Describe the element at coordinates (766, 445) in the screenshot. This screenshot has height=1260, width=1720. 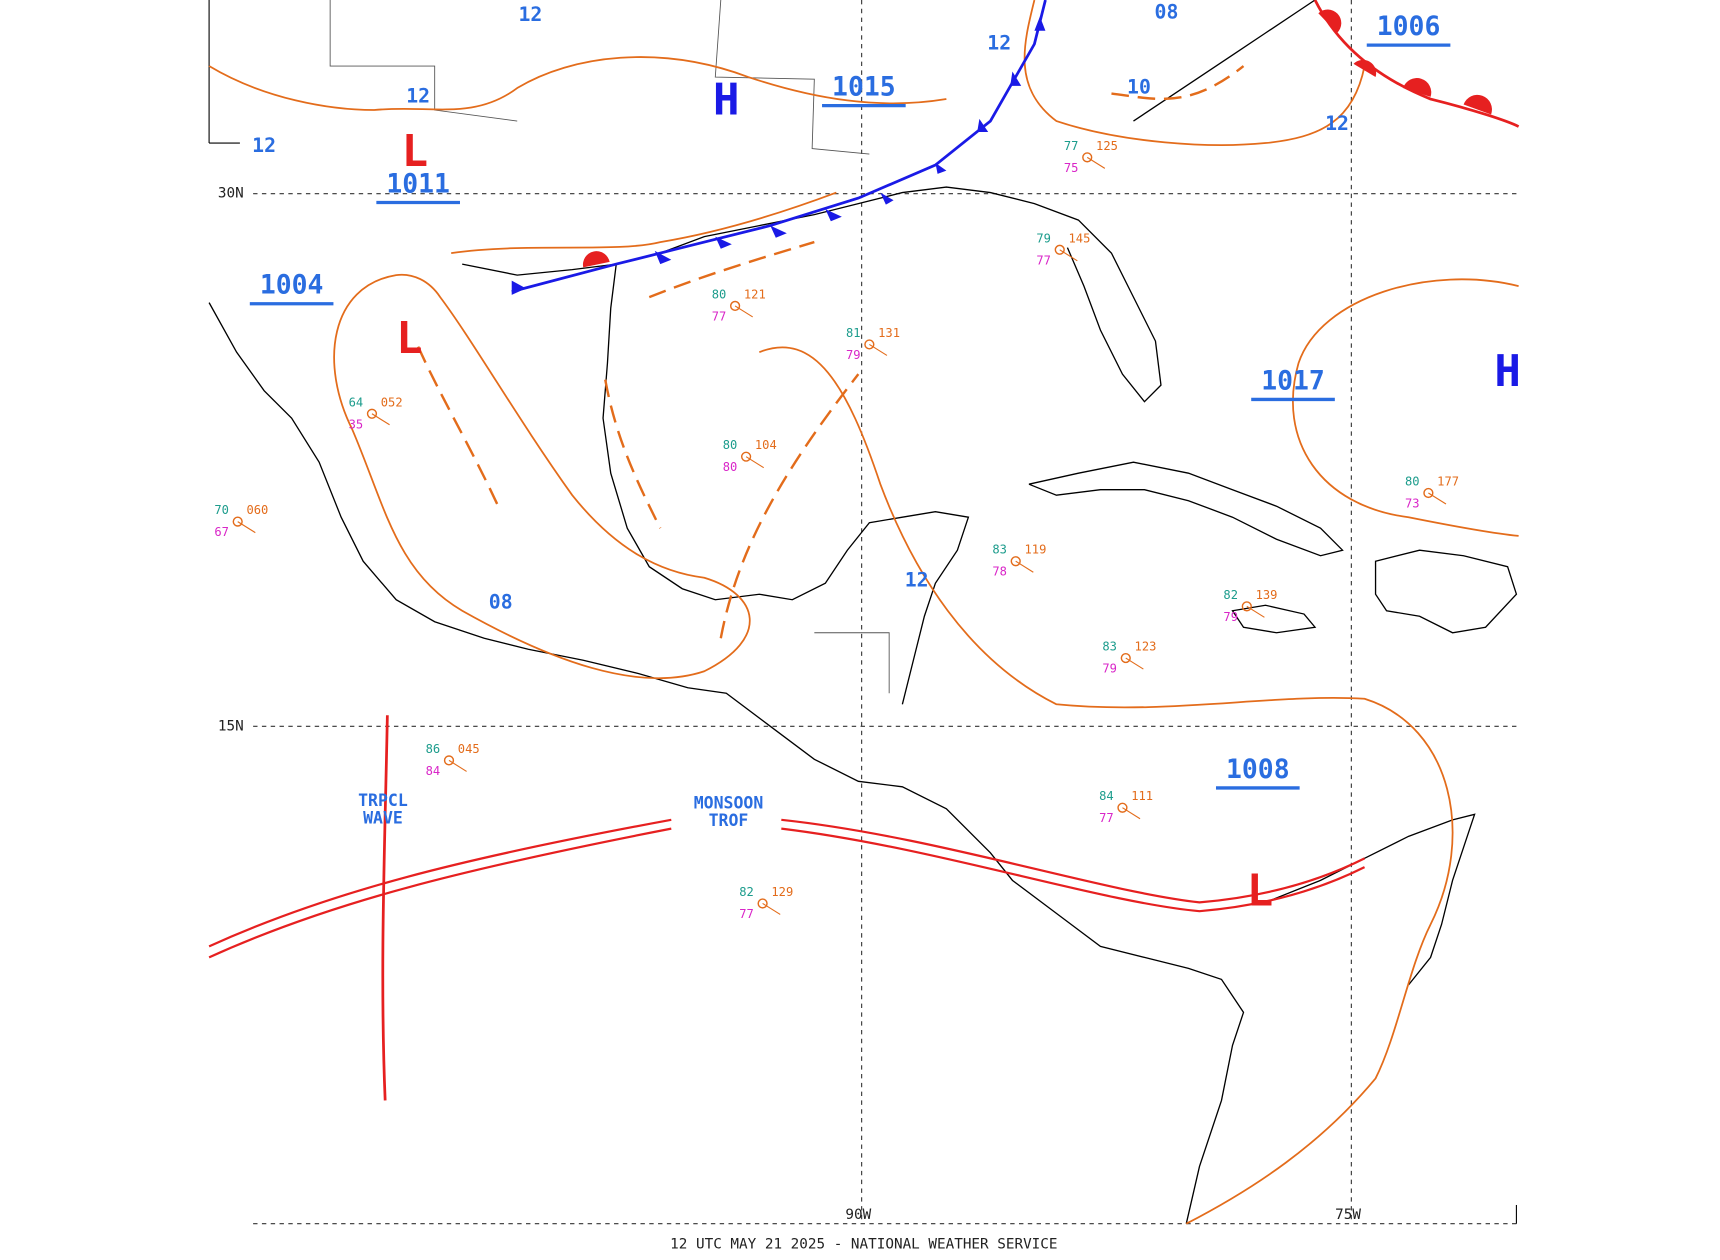
I see `station-pressure: 104` at that location.